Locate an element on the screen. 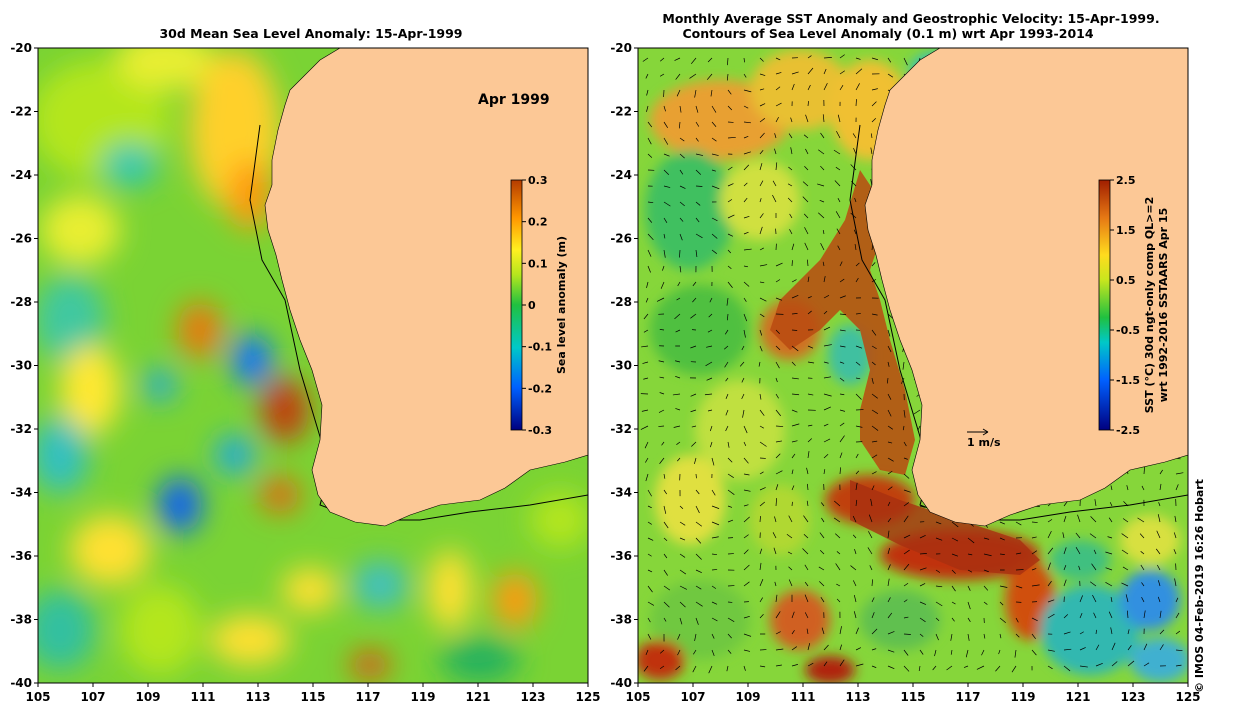 The height and width of the screenshot is (720, 1250). sla-y-tick-label: -22 is located at coordinates (21, 112).